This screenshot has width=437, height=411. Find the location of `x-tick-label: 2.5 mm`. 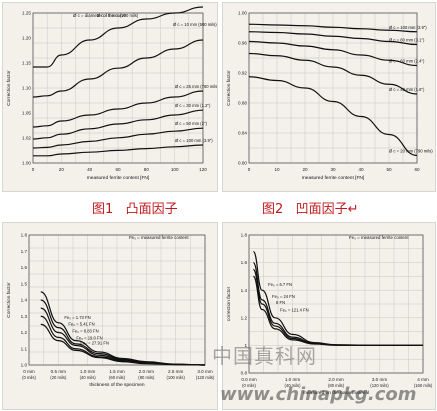

x-tick-label: 2.5 mm is located at coordinates (175, 371).